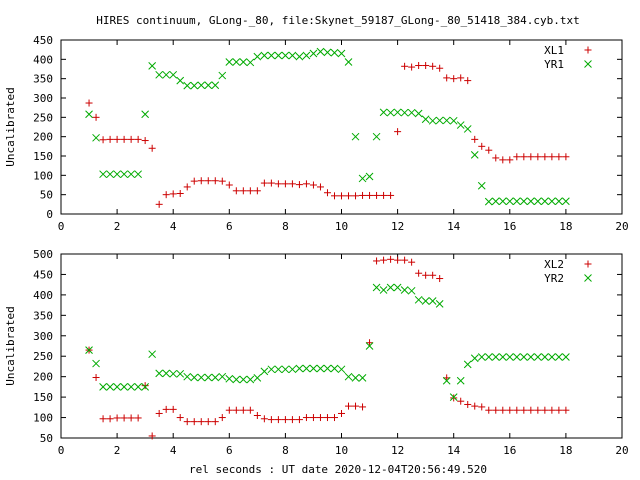 The image size is (640, 480). I want to click on x-tick-label: 2, so click(117, 226).